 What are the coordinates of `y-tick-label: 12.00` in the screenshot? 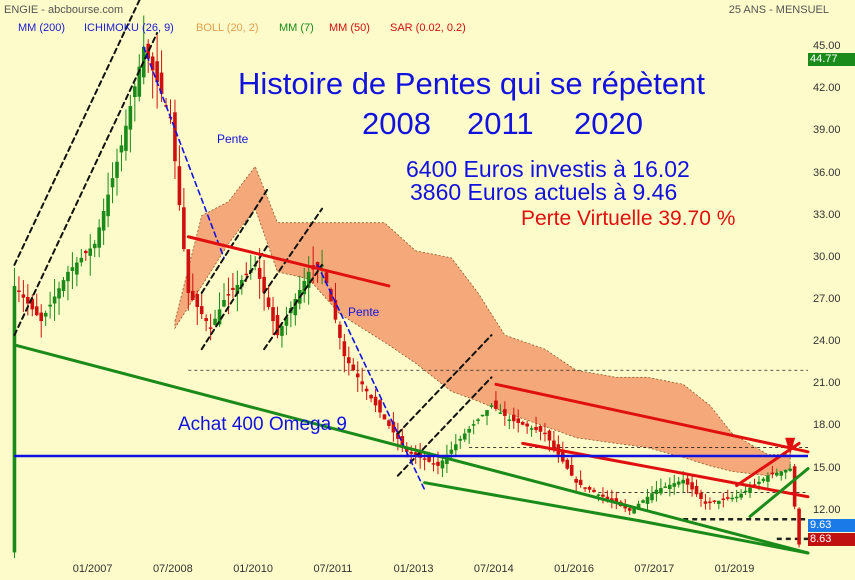 It's located at (827, 509).